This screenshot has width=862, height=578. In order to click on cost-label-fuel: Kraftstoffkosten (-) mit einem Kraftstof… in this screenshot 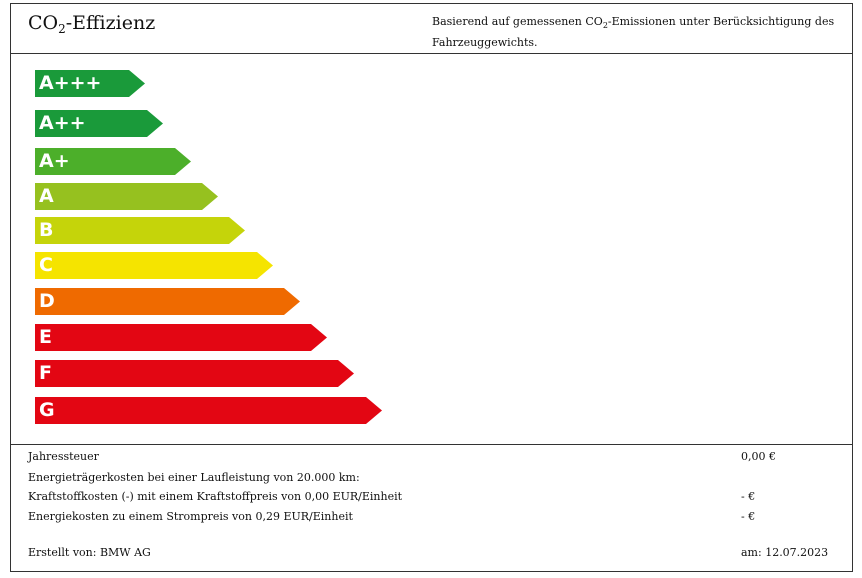, I will do `click(215, 496)`.